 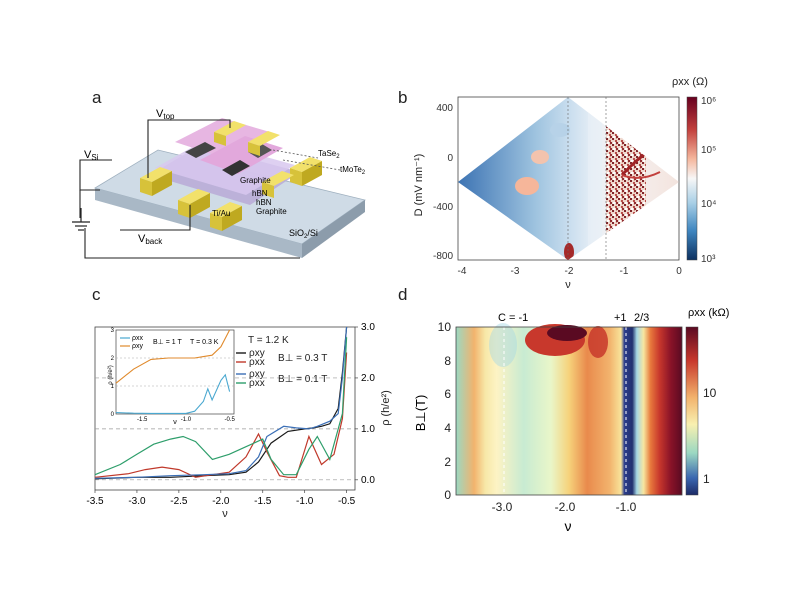 I want to click on colorbar-tick-label: 10, so click(x=710, y=393).